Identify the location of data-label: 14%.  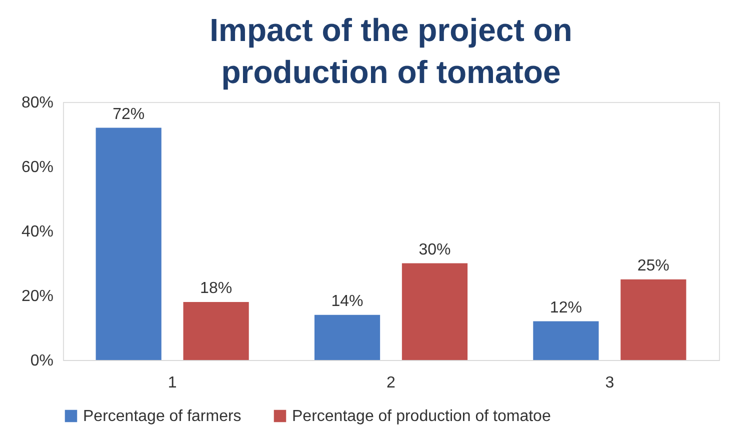
(347, 301).